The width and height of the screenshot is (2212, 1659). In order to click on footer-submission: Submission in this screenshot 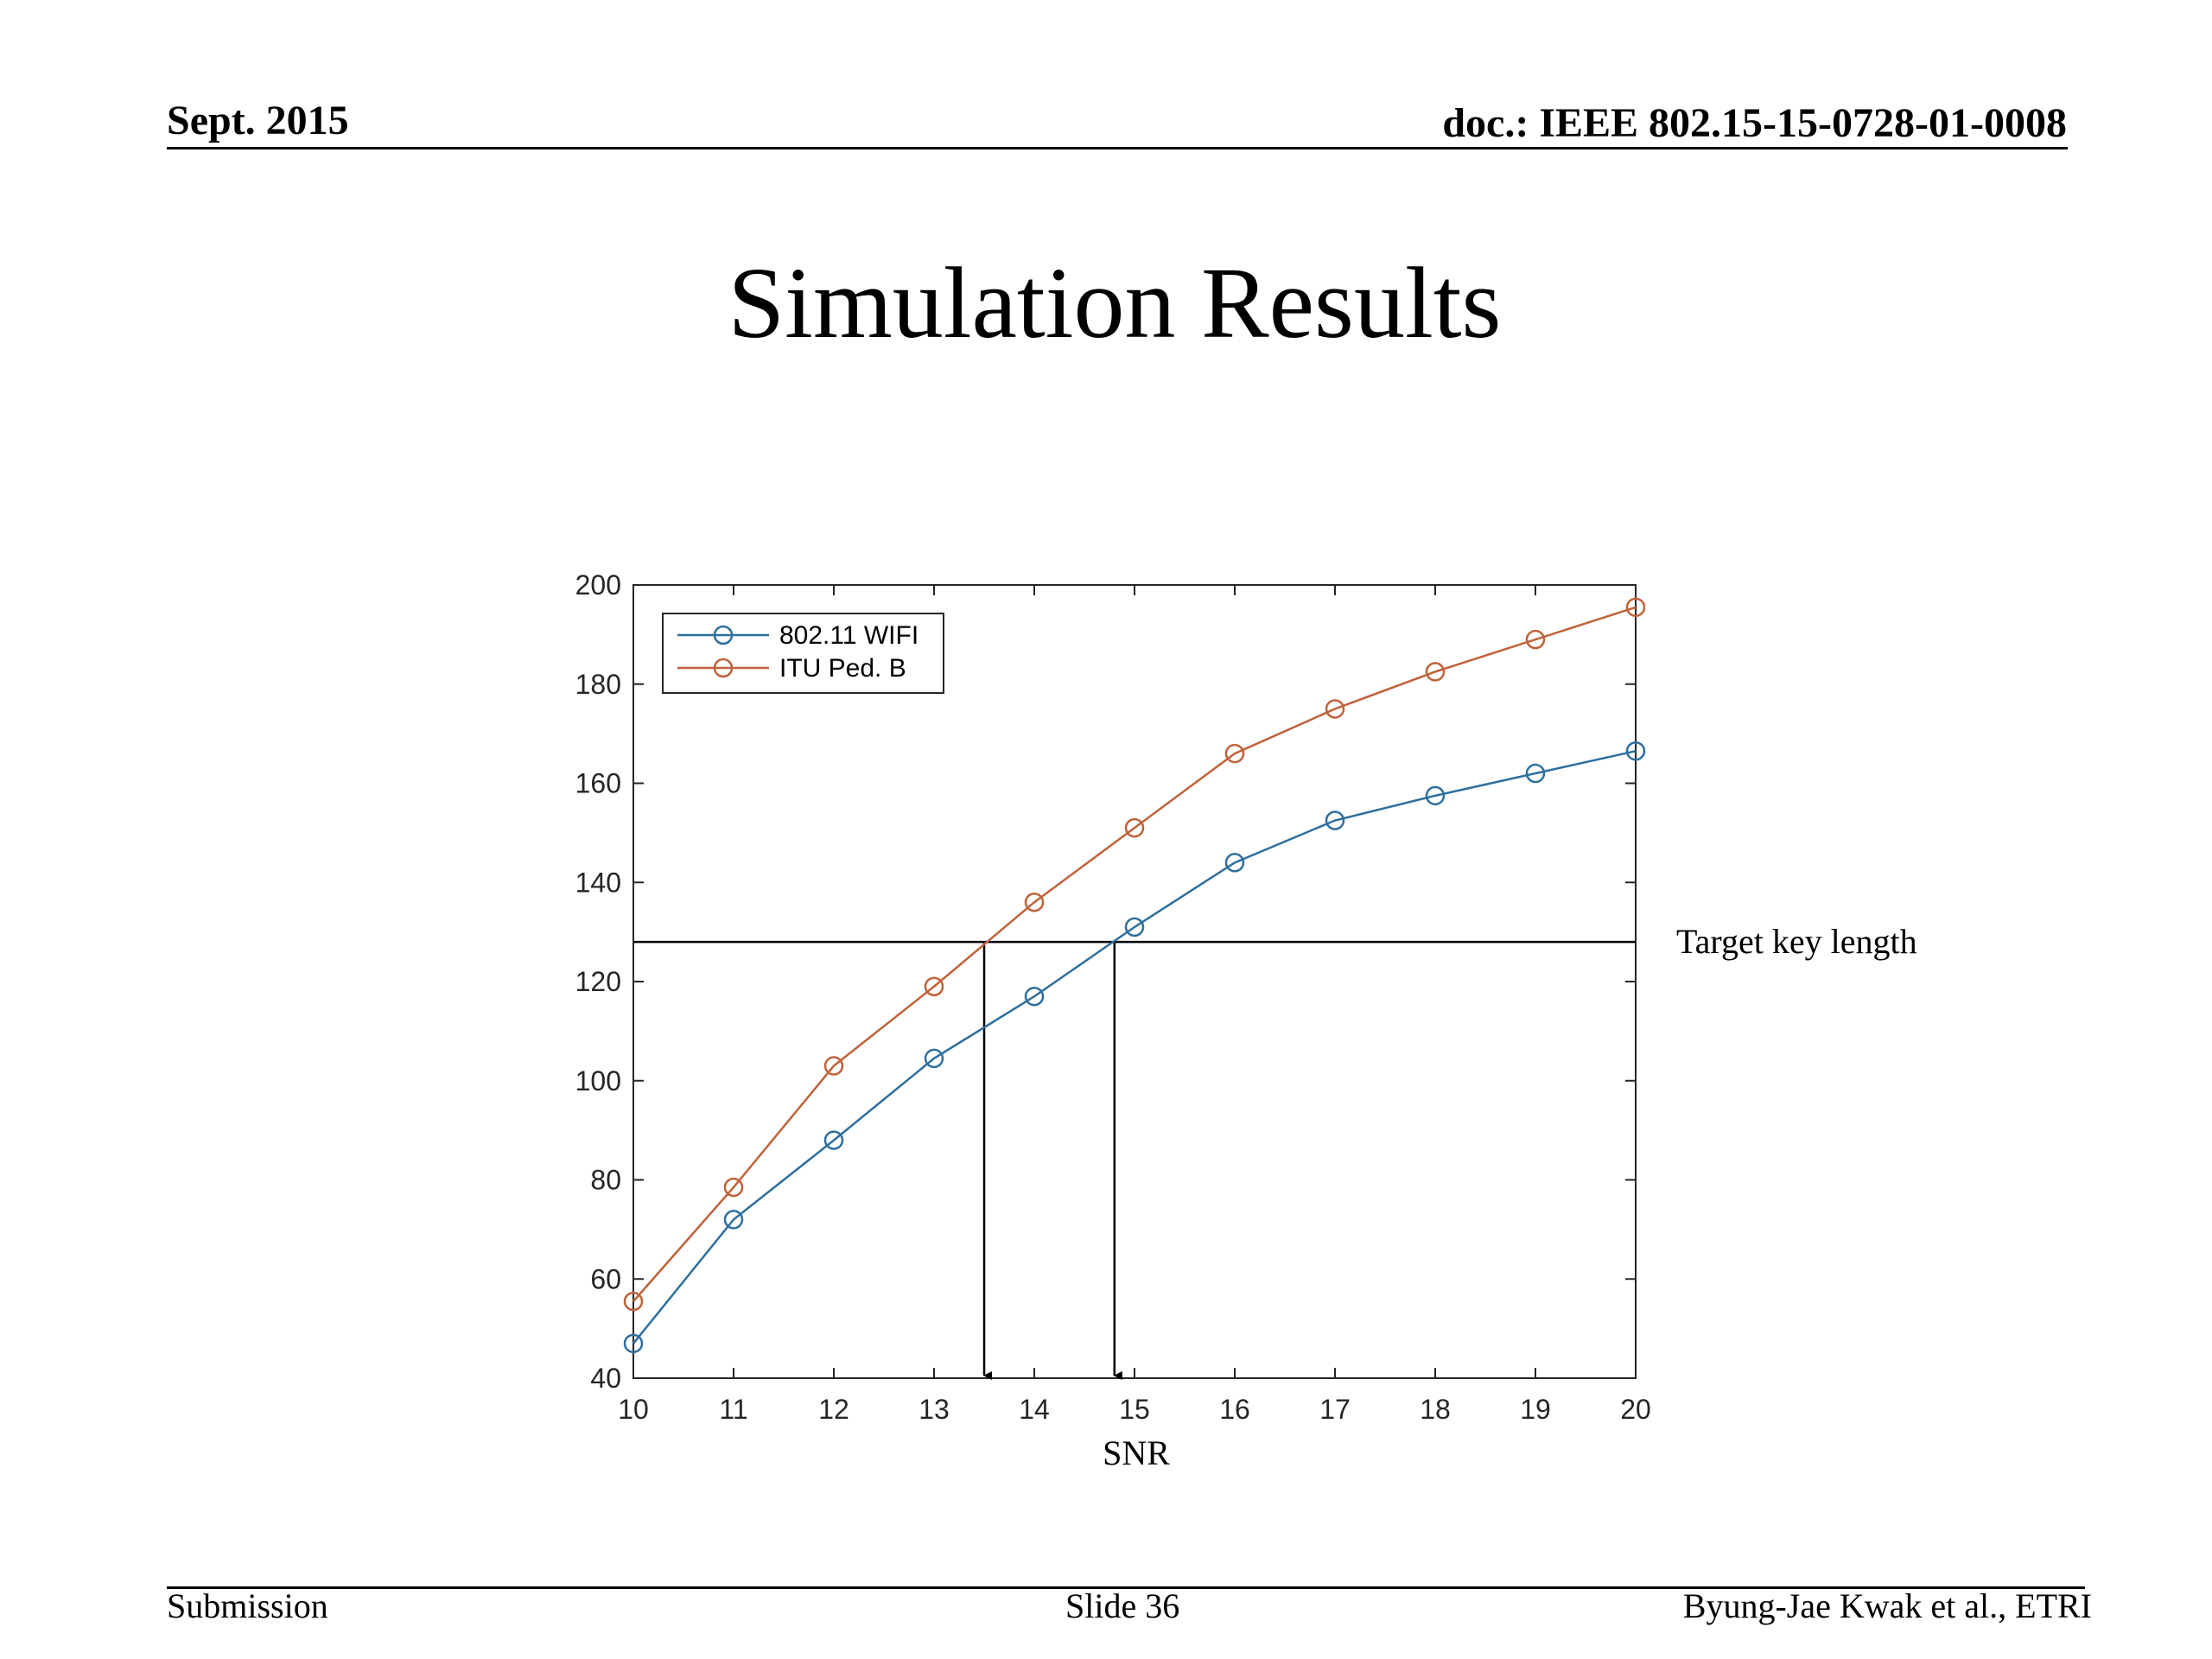, I will do `click(247, 1605)`.